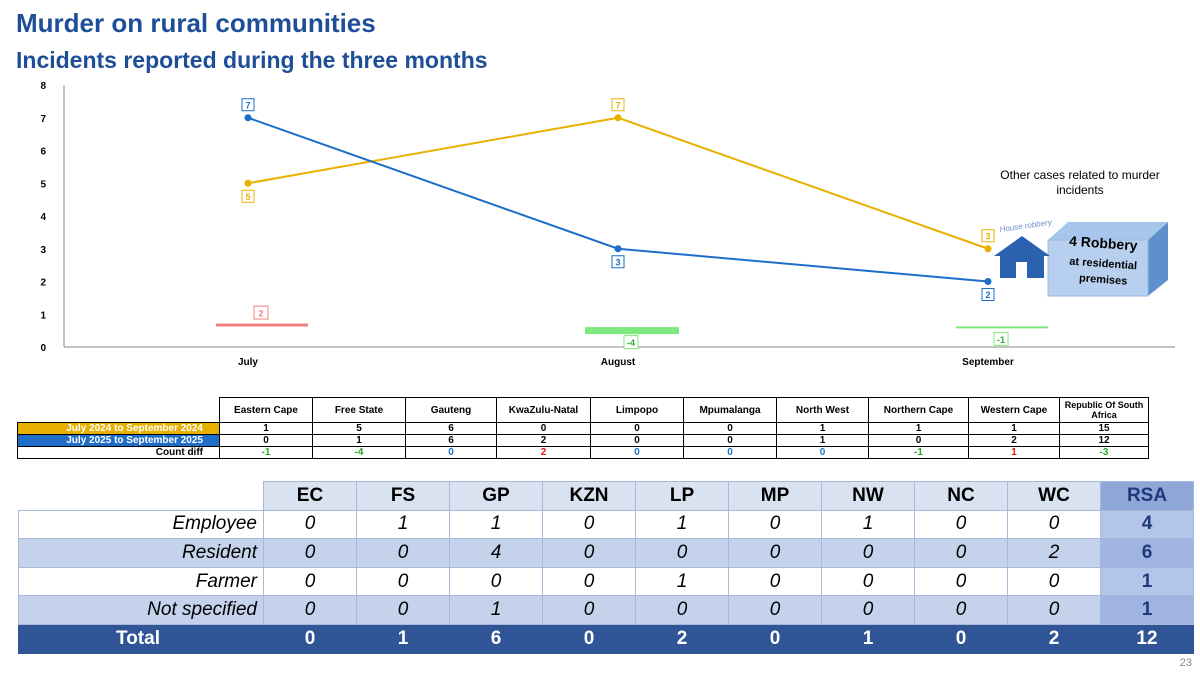 The width and height of the screenshot is (1200, 673). What do you see at coordinates (589, 496) in the screenshot?
I see `victim-col-header: KZN` at bounding box center [589, 496].